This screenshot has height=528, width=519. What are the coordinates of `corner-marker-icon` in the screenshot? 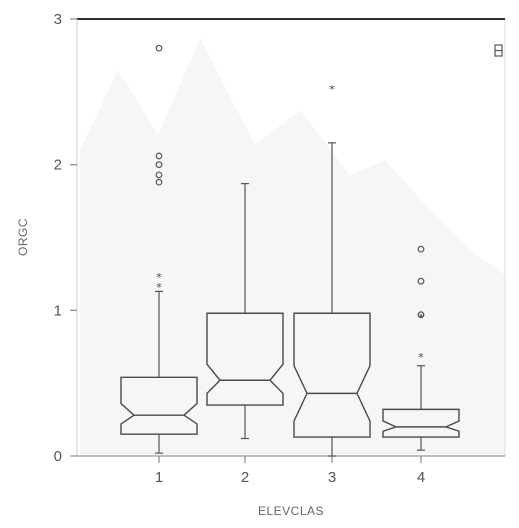 It's located at (498, 50).